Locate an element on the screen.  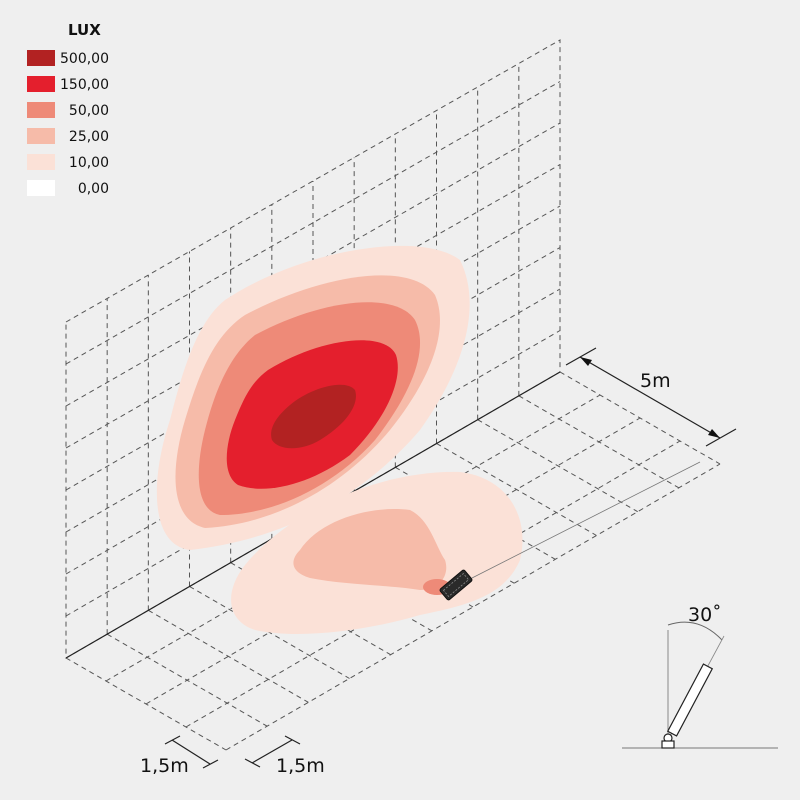
wall-light-contours is located at coordinates (313, 397).